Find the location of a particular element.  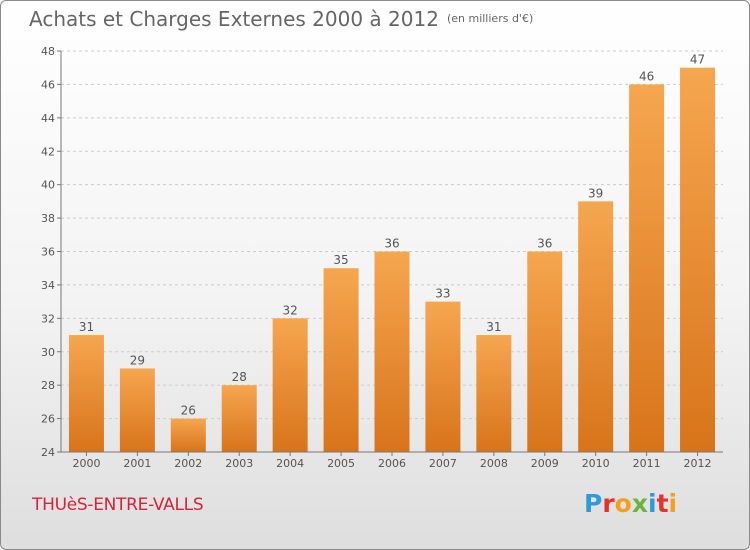

y-tick-label: 44 is located at coordinates (48, 118).